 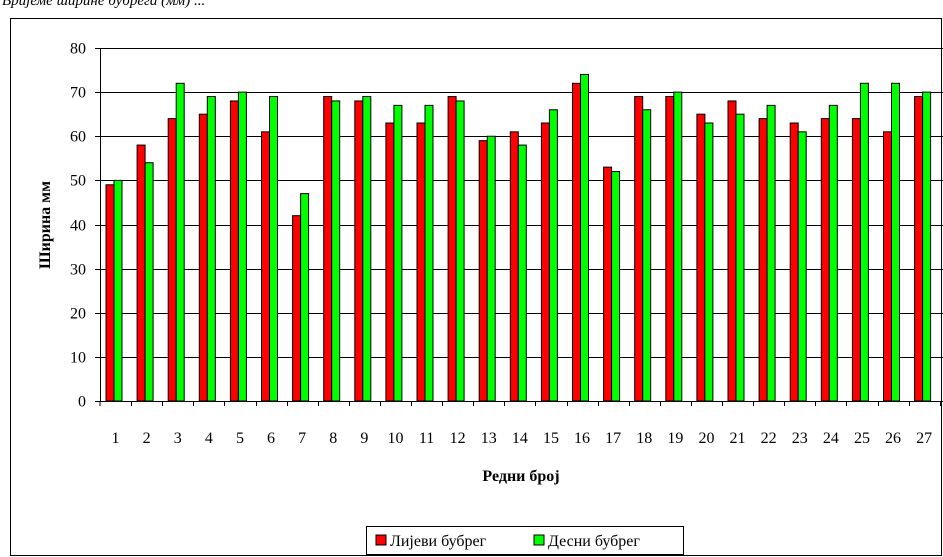 What do you see at coordinates (551, 438) in the screenshot?
I see `x-tick-label: 15` at bounding box center [551, 438].